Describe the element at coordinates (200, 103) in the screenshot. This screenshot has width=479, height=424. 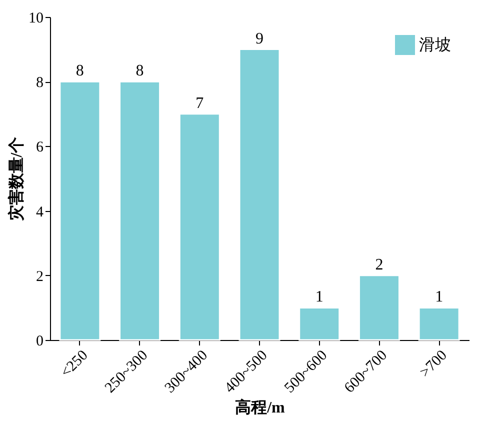
I see `data-label: 7` at that location.